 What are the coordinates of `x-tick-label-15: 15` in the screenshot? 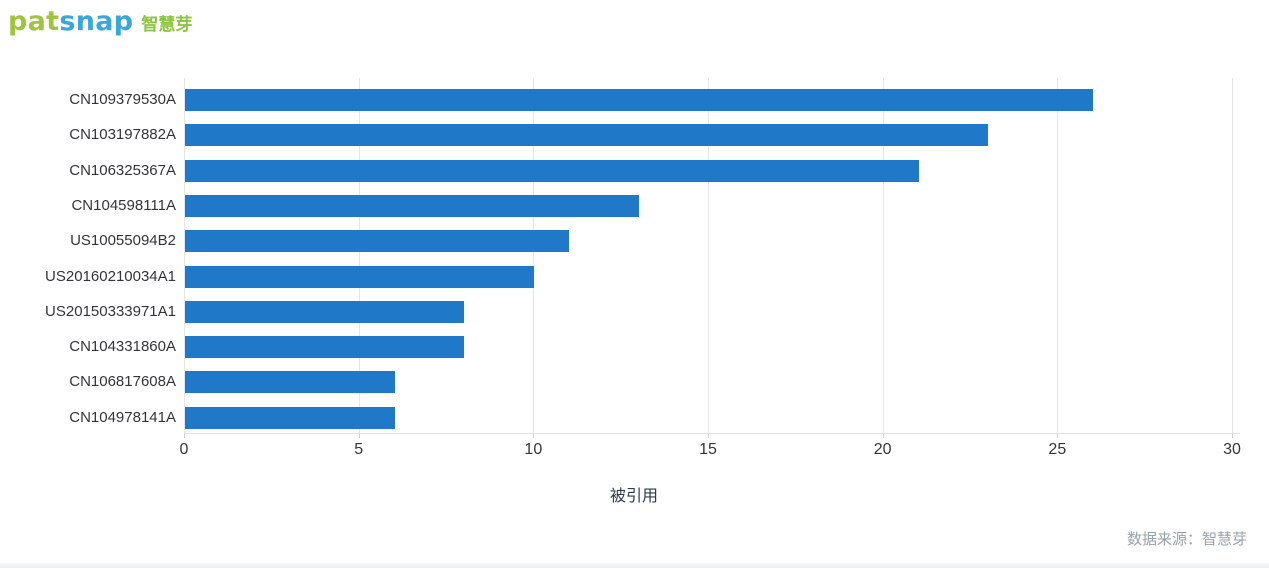 It's located at (708, 449).